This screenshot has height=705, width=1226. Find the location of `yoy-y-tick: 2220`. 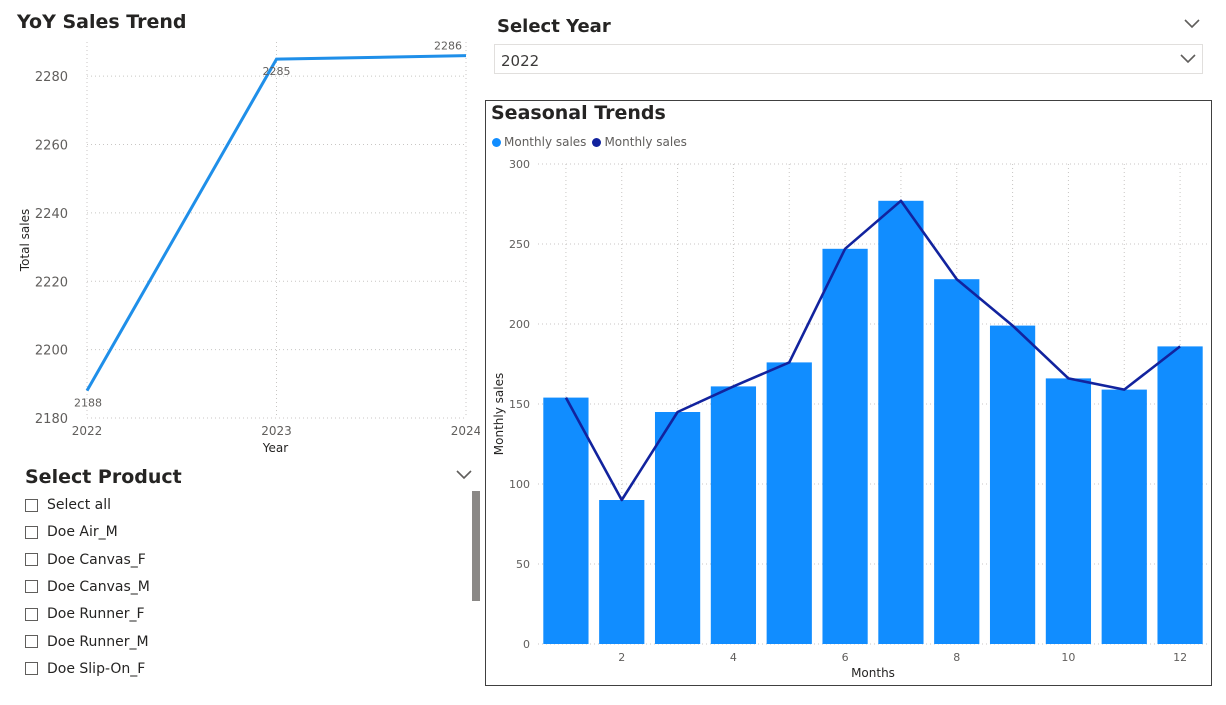

yoy-y-tick: 2220 is located at coordinates (51, 282).